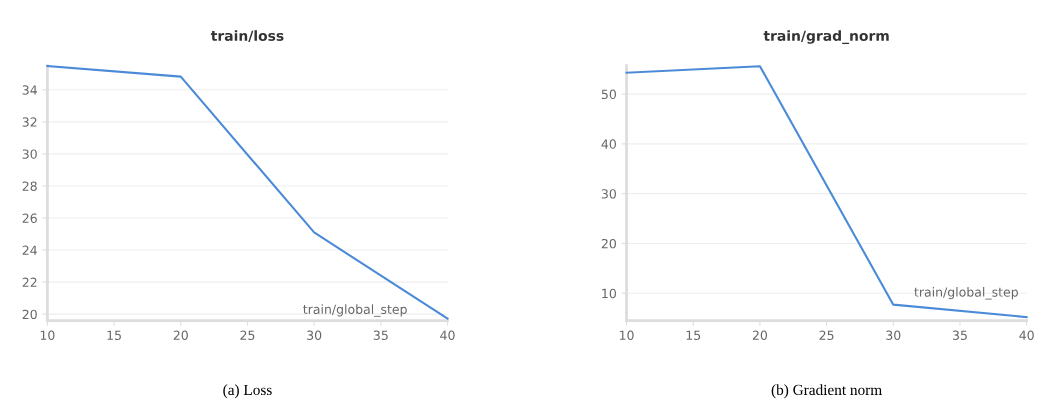 The height and width of the screenshot is (411, 1053). I want to click on y-tick-label: 50, so click(608, 94).